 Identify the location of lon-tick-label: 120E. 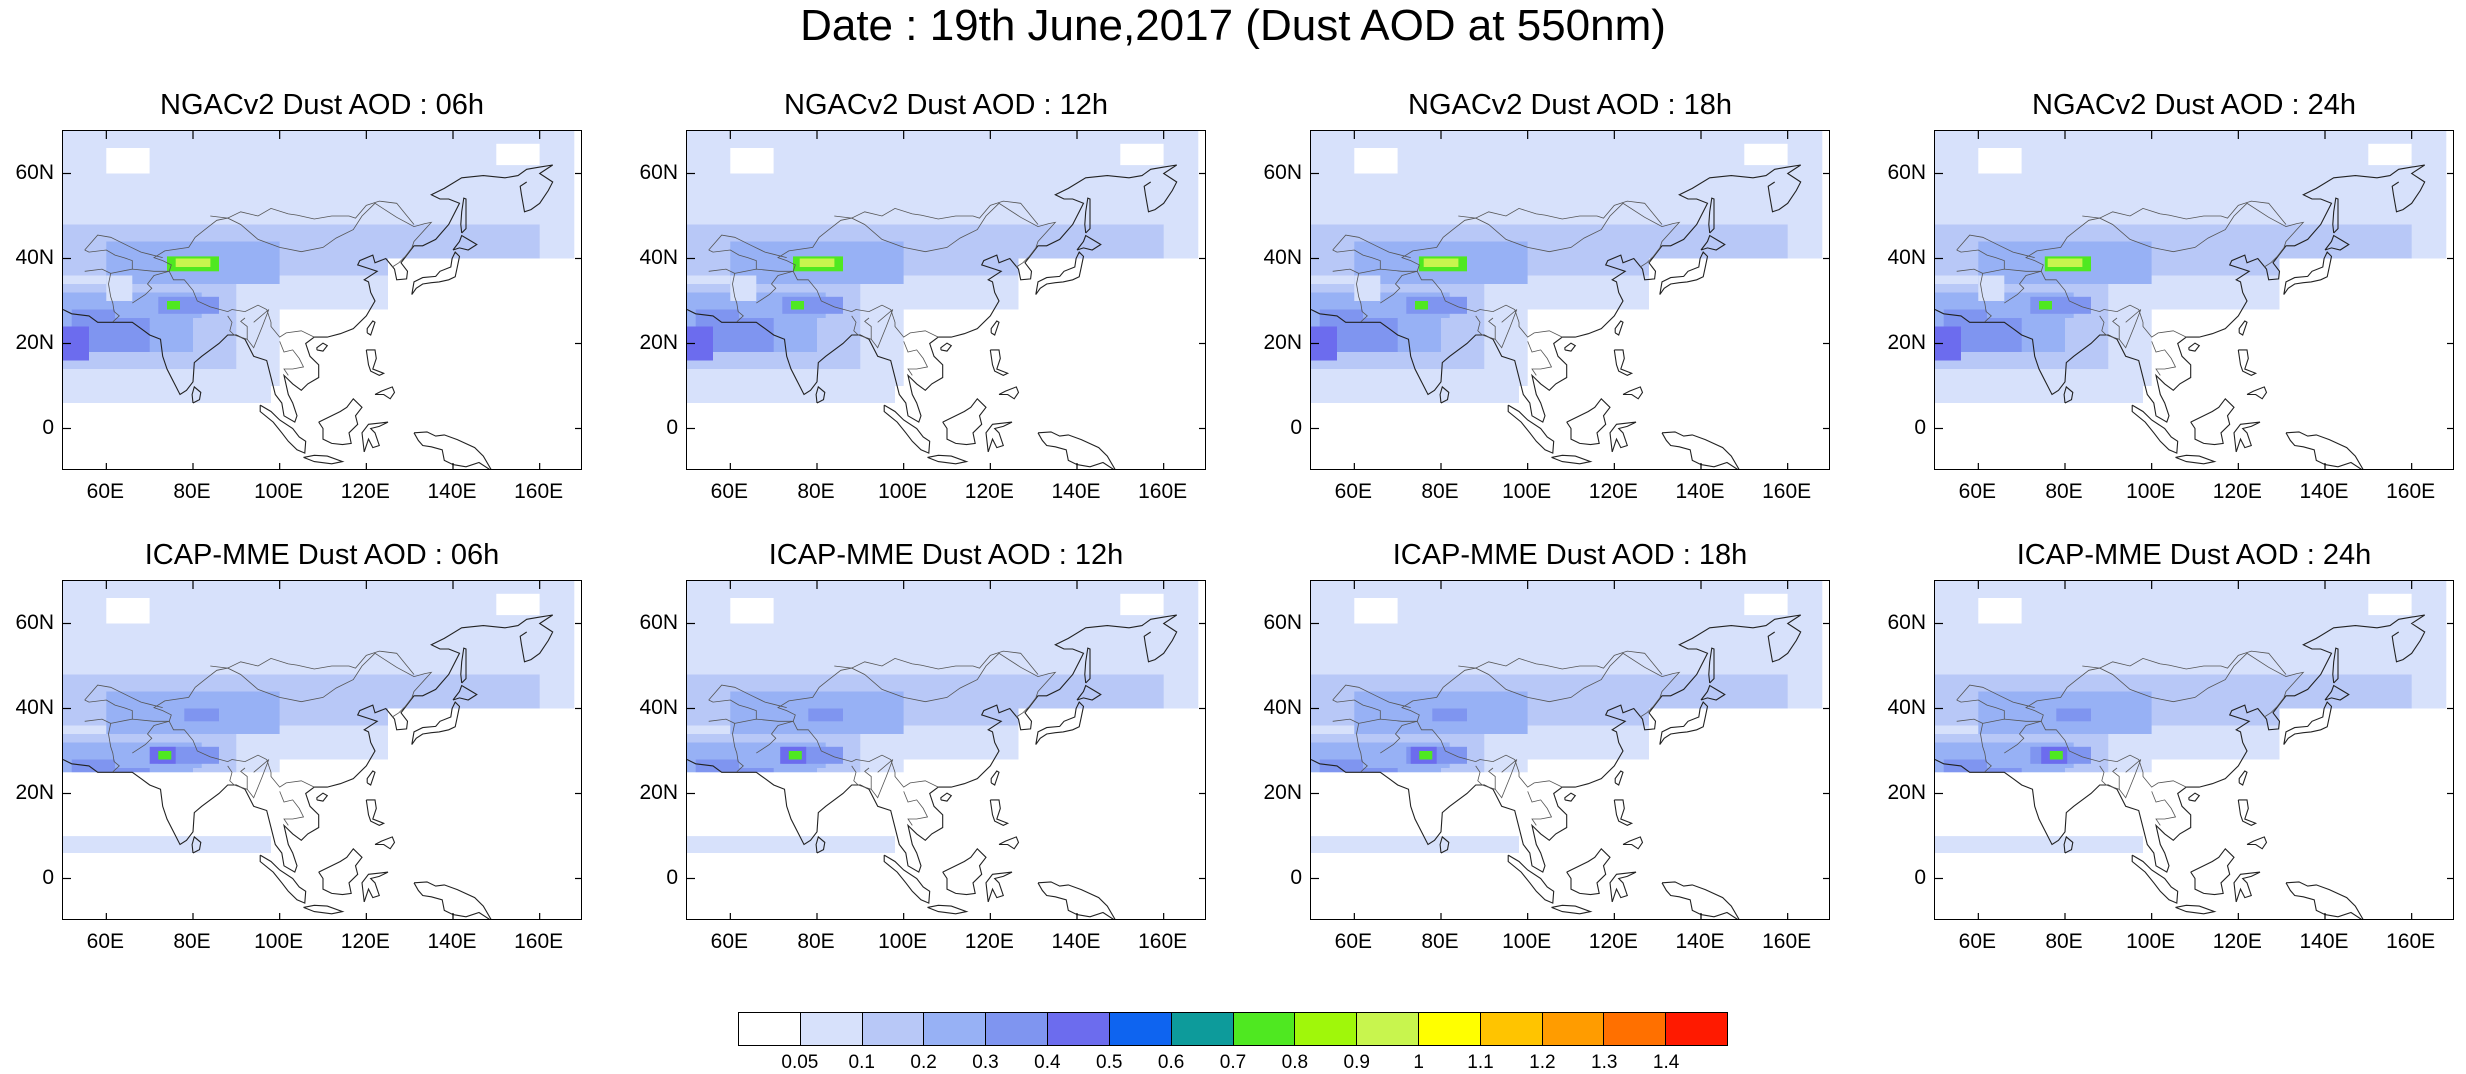
(989, 491).